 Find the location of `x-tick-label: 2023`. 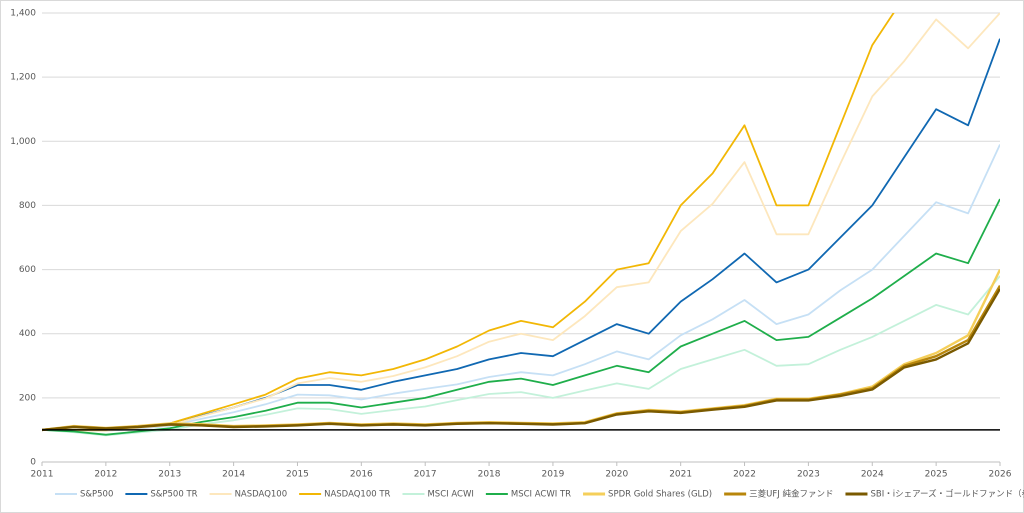

x-tick-label: 2023 is located at coordinates (808, 475).